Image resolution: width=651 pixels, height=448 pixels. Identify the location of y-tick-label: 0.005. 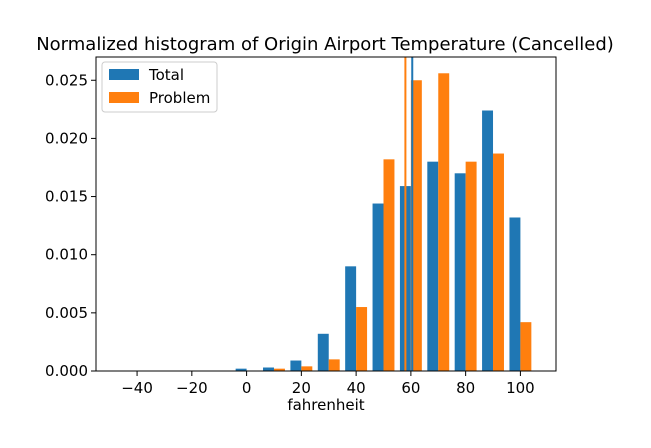
(66, 313).